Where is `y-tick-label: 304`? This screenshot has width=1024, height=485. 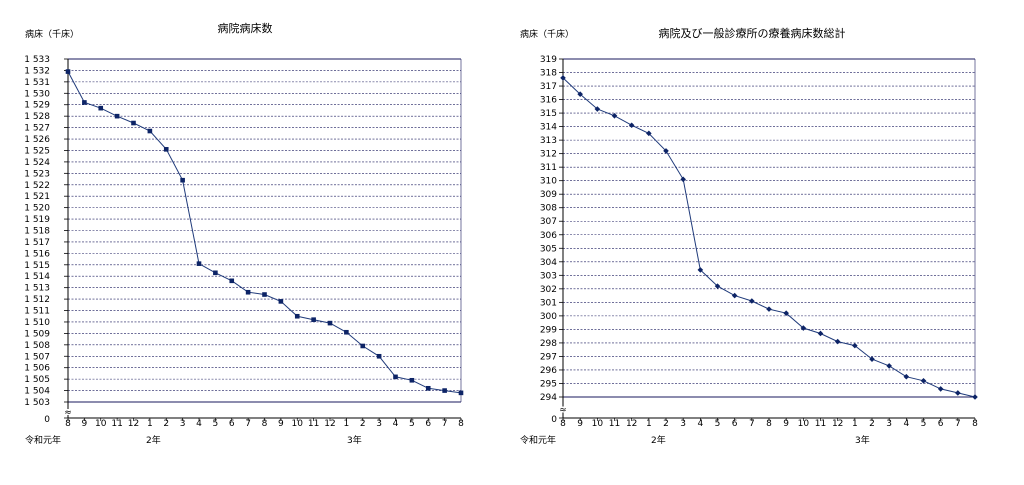 y-tick-label: 304 is located at coordinates (548, 263).